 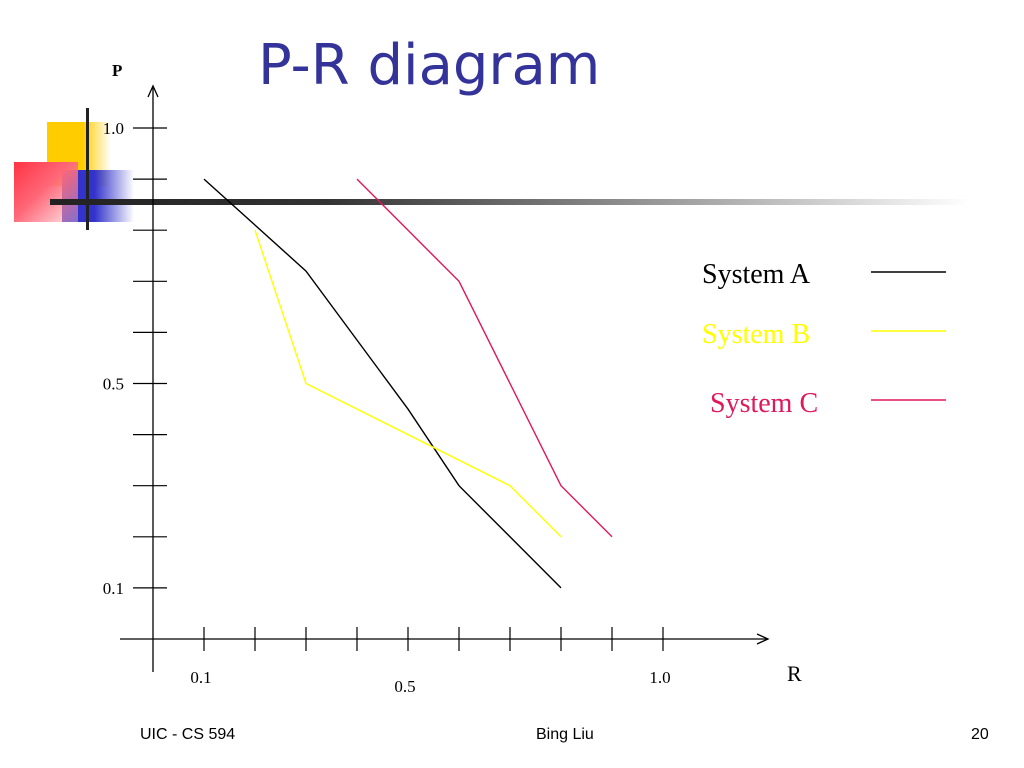 I want to click on legend-label-system-b: System B, so click(x=756, y=334).